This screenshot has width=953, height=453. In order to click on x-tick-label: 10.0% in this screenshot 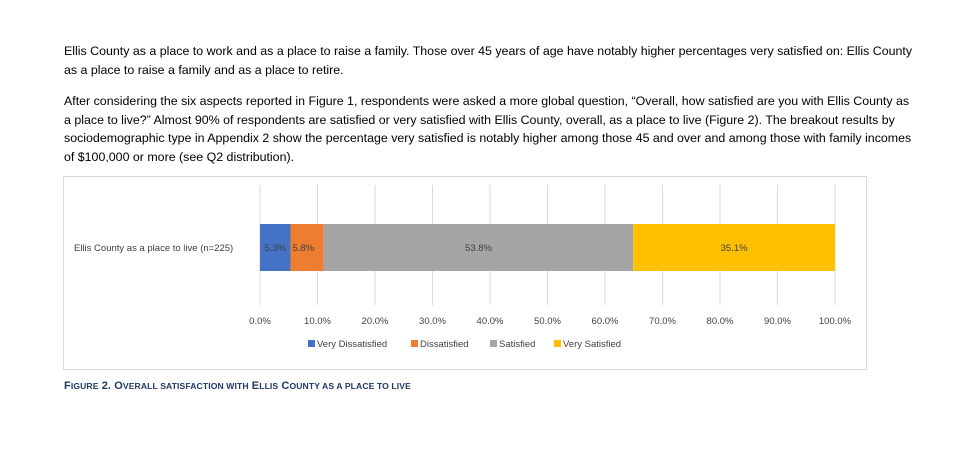, I will do `click(317, 321)`.